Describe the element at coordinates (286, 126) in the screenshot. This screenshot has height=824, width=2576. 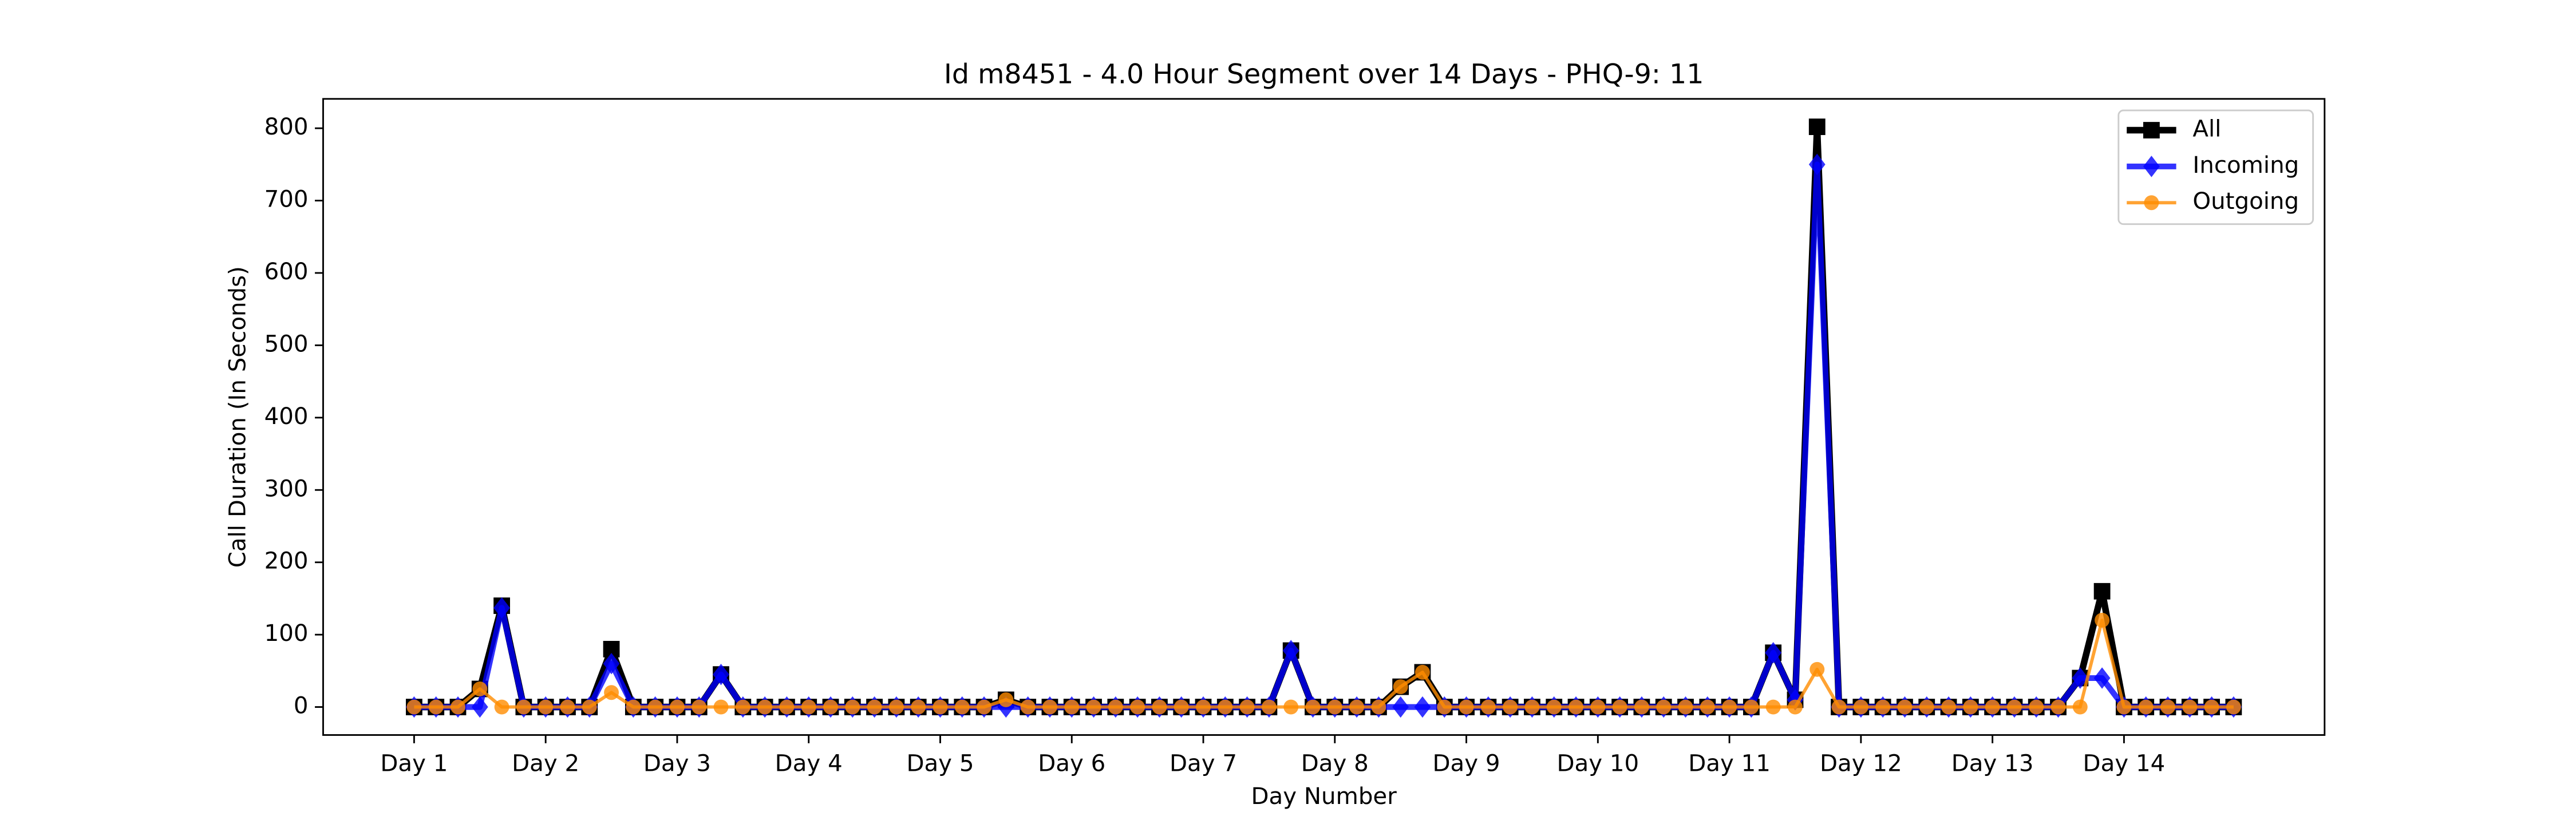
I see `y-tick-label: 800` at that location.